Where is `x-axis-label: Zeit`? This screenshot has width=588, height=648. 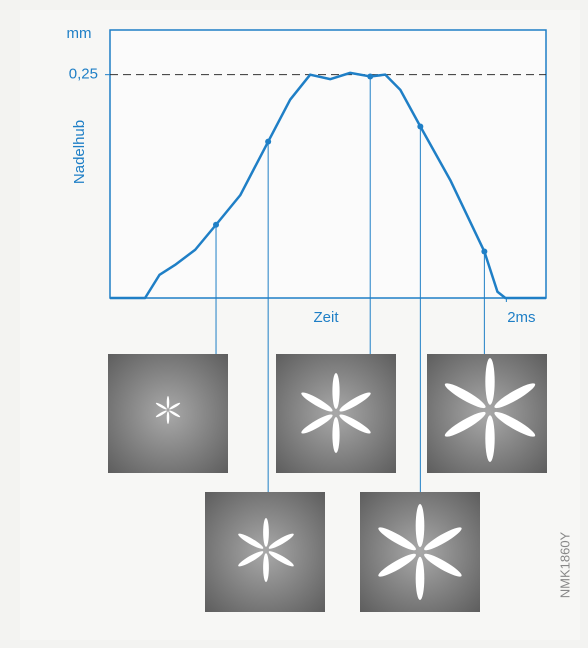
x-axis-label: Zeit is located at coordinates (326, 317).